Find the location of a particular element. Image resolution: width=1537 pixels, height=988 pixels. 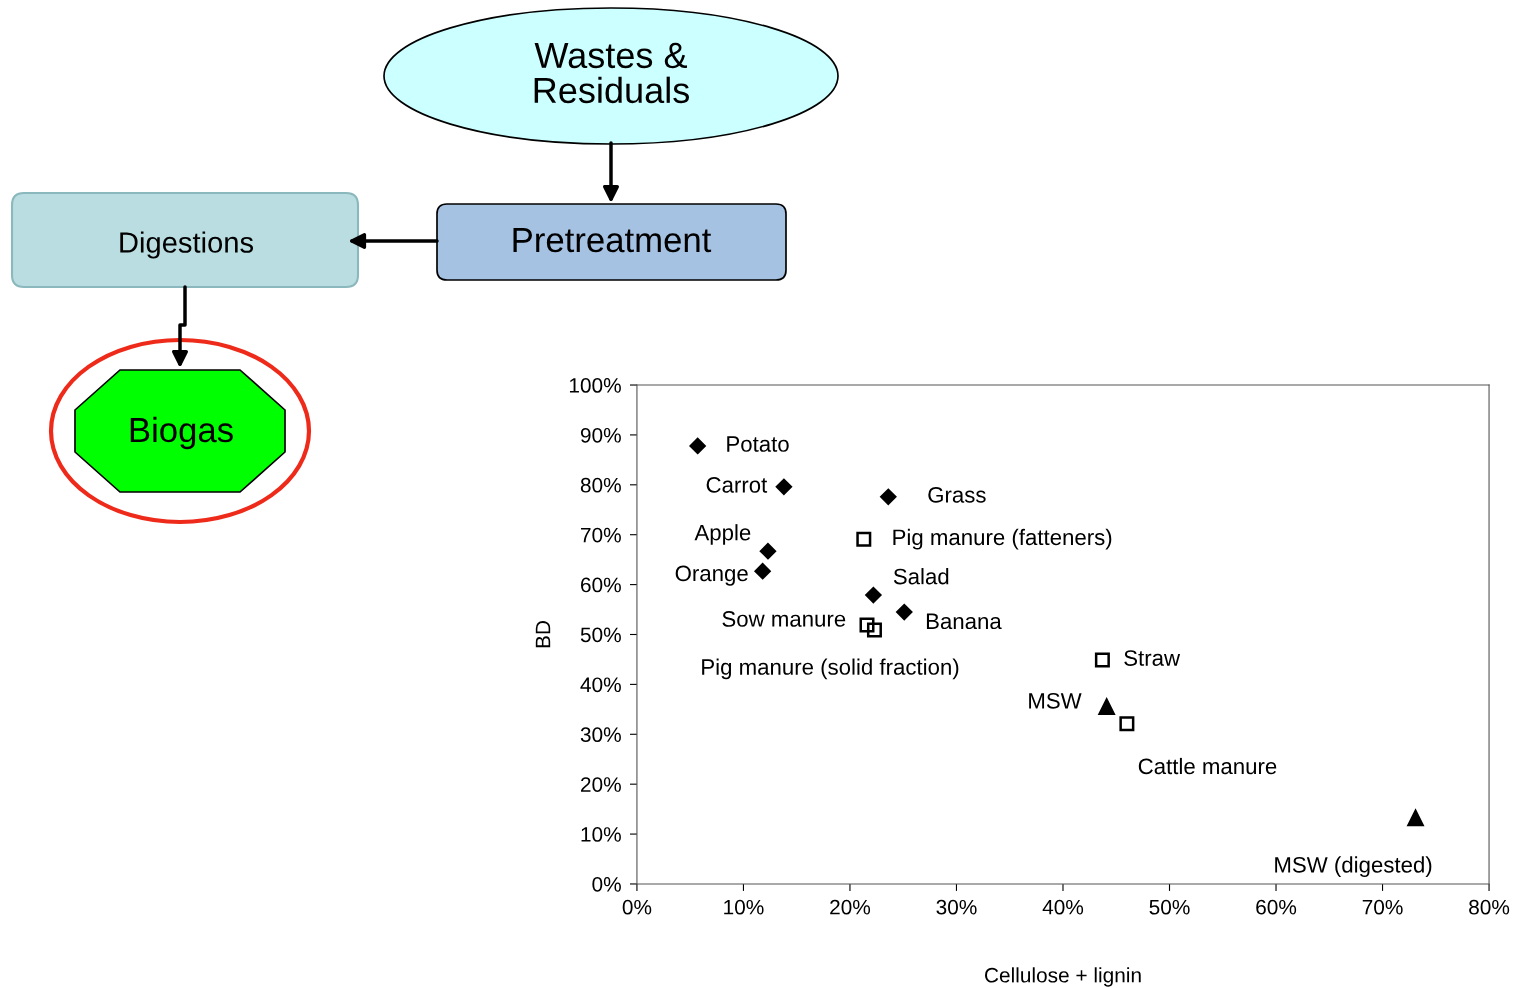

y-tick-label: 10% is located at coordinates (601, 834).